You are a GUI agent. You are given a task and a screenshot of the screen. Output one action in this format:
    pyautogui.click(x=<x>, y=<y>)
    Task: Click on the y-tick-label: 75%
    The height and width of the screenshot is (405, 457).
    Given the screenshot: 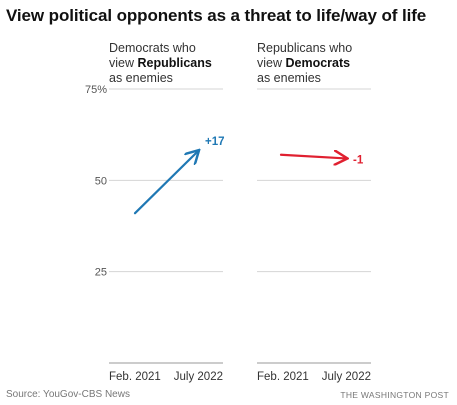 What is the action you would take?
    pyautogui.click(x=96, y=90)
    